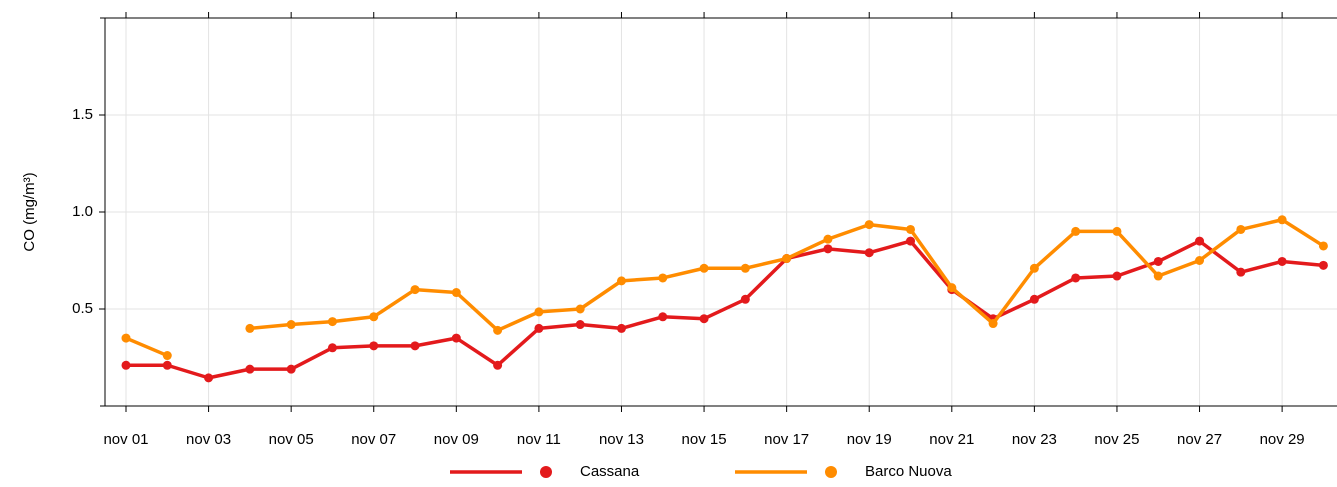  I want to click on x-tick-label: nov 09, so click(456, 439).